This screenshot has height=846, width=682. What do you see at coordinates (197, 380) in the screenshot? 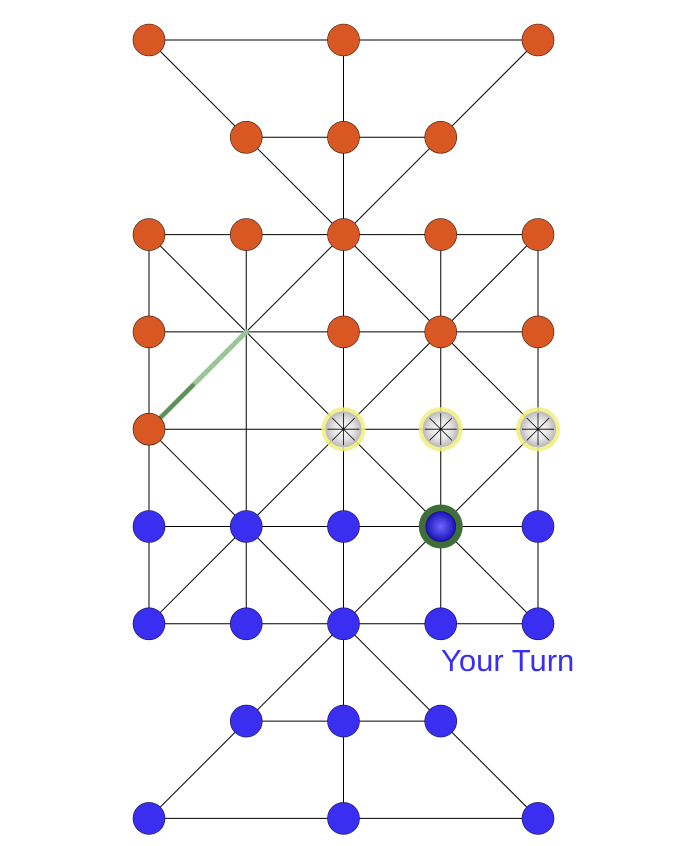
I see `last-move-trail` at bounding box center [197, 380].